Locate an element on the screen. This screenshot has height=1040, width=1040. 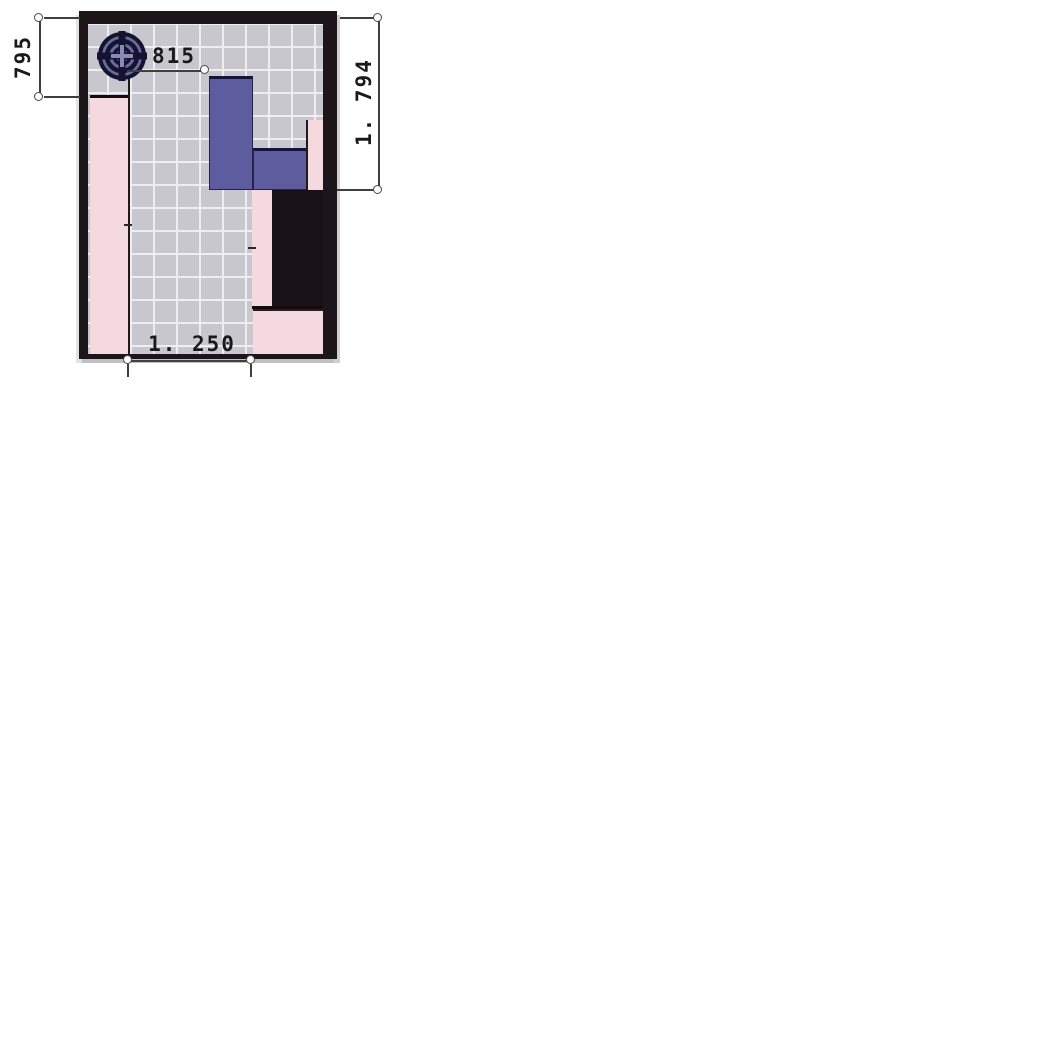
dim-ext-1250-right is located at coordinates (251, 370).